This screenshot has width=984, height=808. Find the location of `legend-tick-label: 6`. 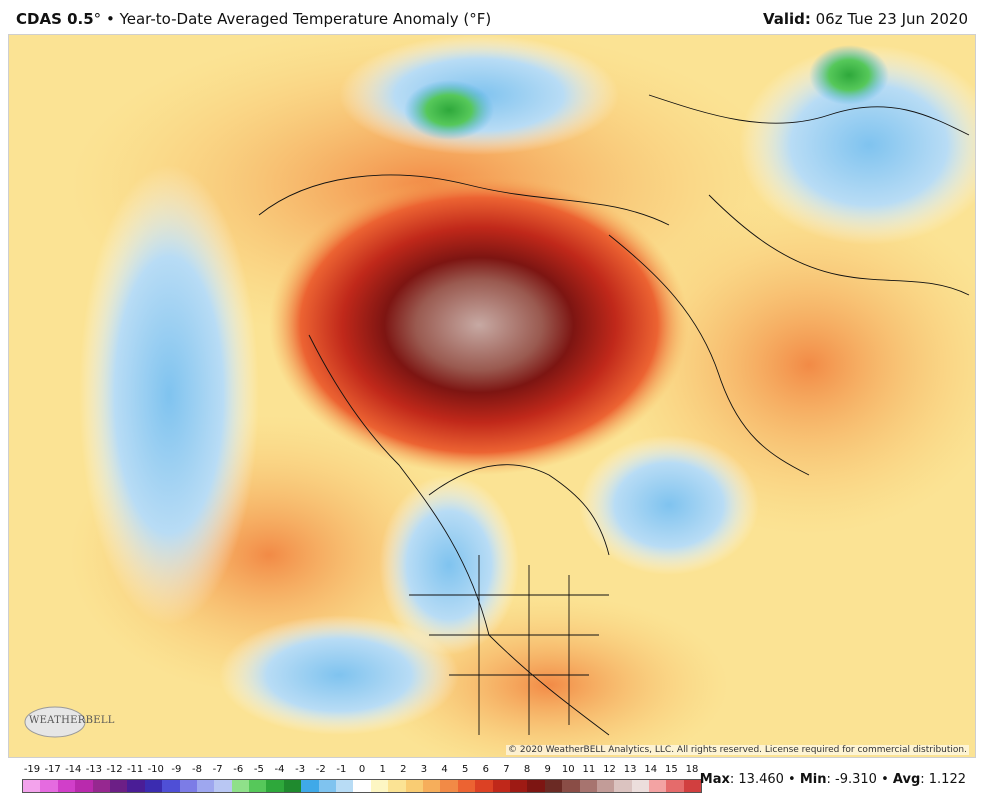

legend-tick-label: 6 is located at coordinates (485, 769).